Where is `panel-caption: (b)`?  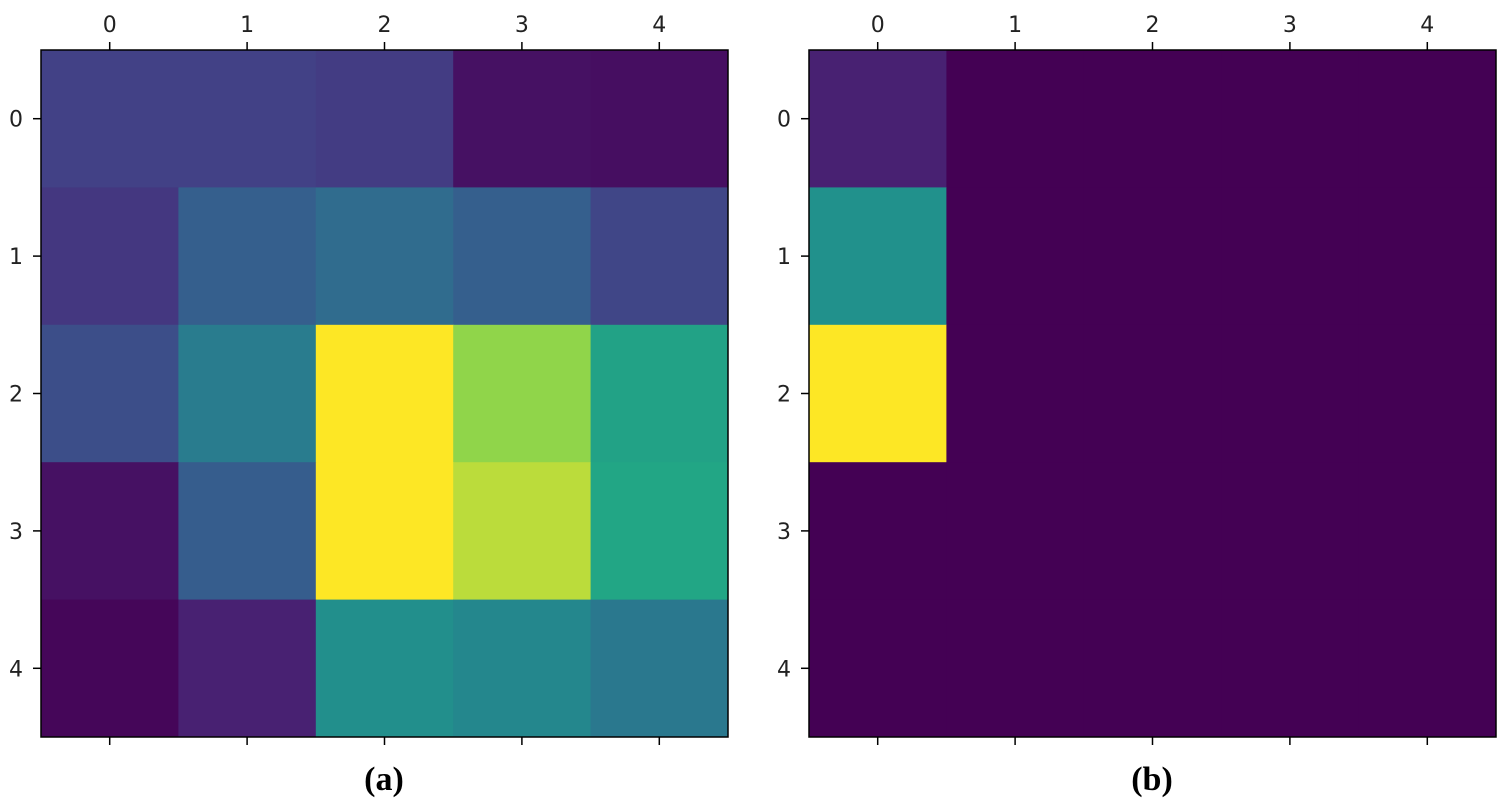
panel-caption: (b) is located at coordinates (1152, 779).